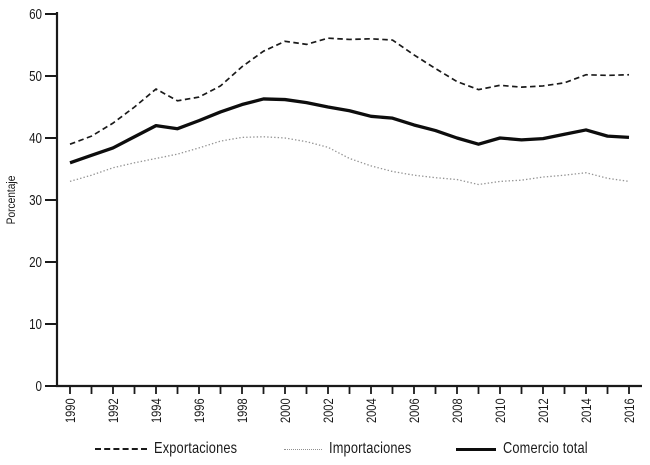 The height and width of the screenshot is (465, 650). I want to click on x-tick-label: 2014, so click(586, 410).